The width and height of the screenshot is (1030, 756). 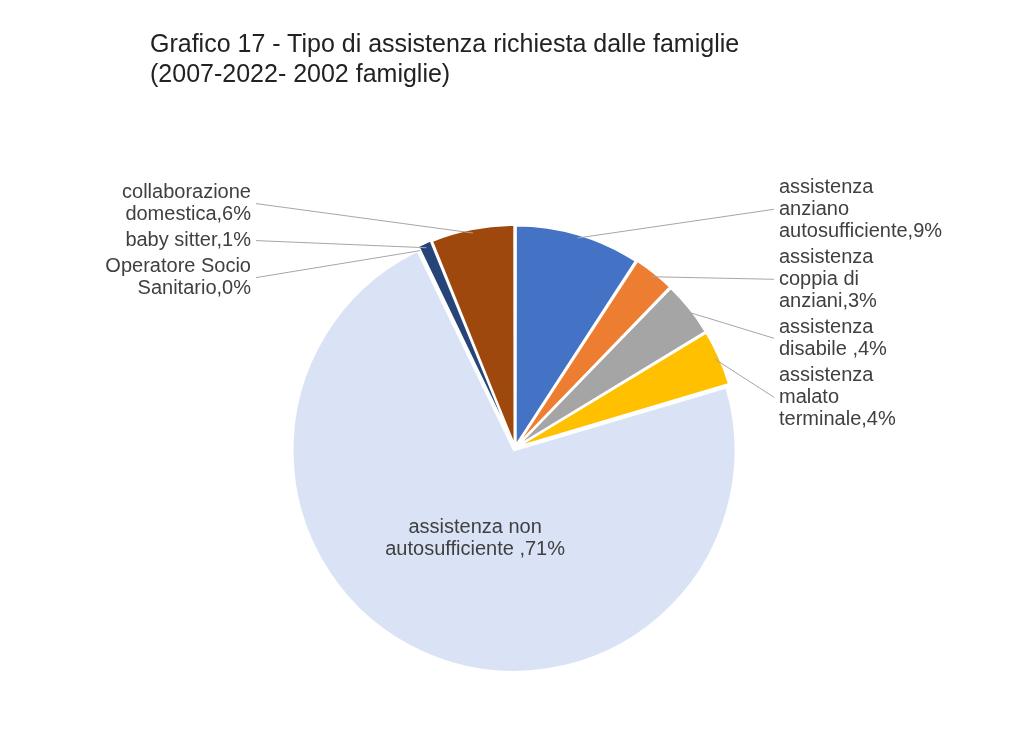 I want to click on slice-label: baby sitter,1%, so click(x=188, y=239).